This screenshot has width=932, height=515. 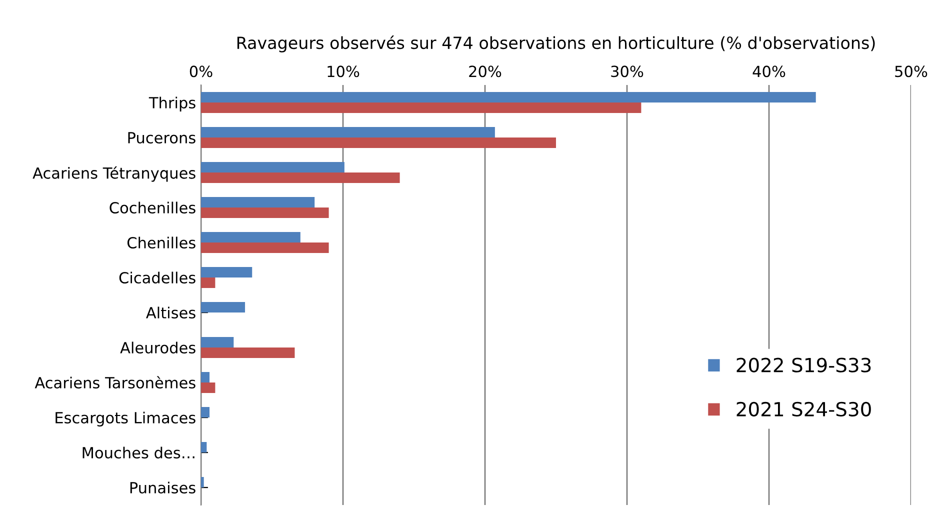 What do you see at coordinates (163, 488) in the screenshot?
I see `y-tick-label: Punaises` at bounding box center [163, 488].